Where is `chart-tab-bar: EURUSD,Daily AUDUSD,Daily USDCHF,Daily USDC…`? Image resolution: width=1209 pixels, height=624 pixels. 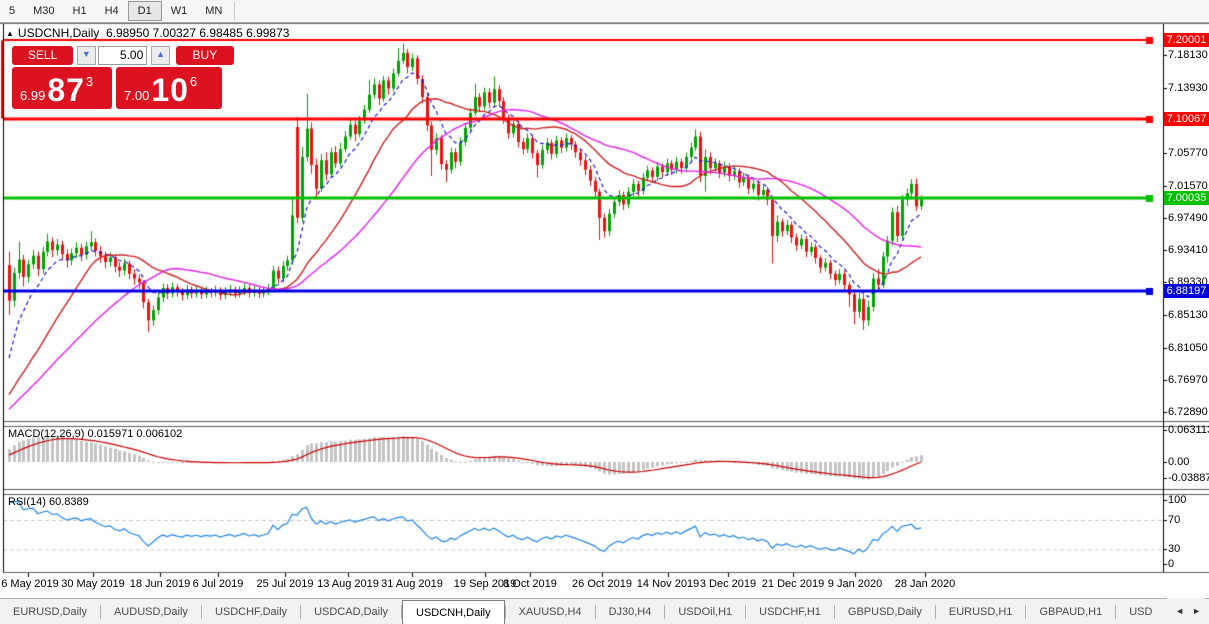 chart-tab-bar: EURUSD,Daily AUDUSD,Daily USDCHF,Daily USDC… is located at coordinates (604, 611).